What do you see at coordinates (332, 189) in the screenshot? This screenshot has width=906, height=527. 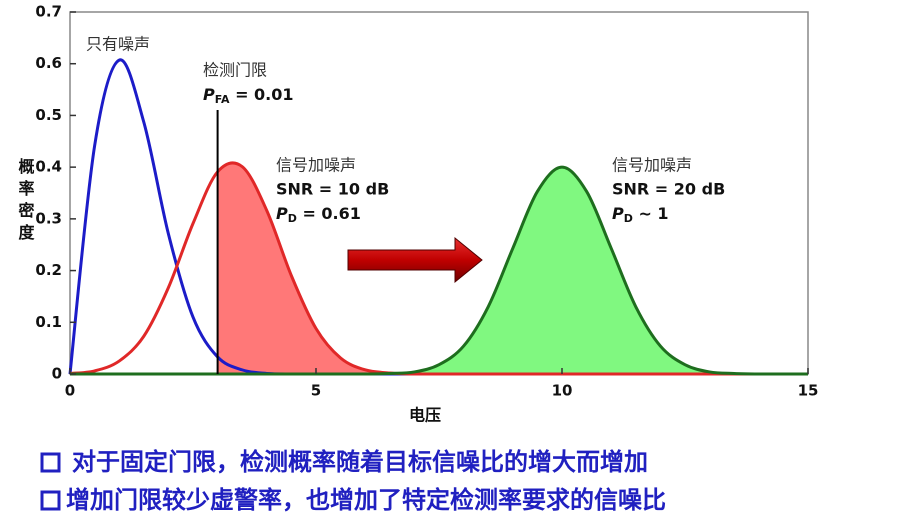 I see `snr-label: SNR = 10 dB` at bounding box center [332, 189].